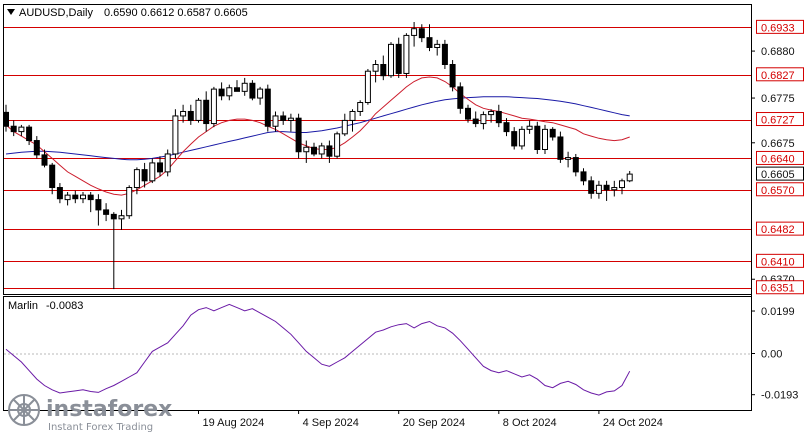 The height and width of the screenshot is (435, 812). Describe the element at coordinates (530, 423) in the screenshot. I see `time-tick-label: 8 Oct 2024` at that location.